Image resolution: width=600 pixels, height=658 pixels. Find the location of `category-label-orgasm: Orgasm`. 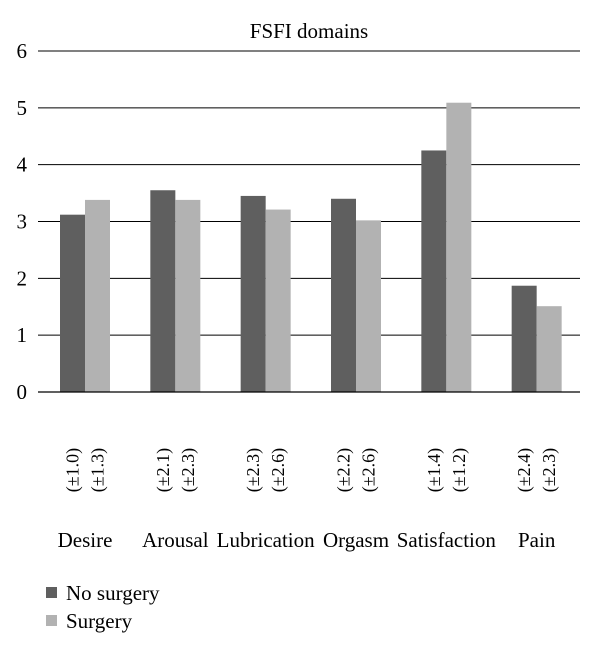

category-label-orgasm: Orgasm is located at coordinates (356, 540).